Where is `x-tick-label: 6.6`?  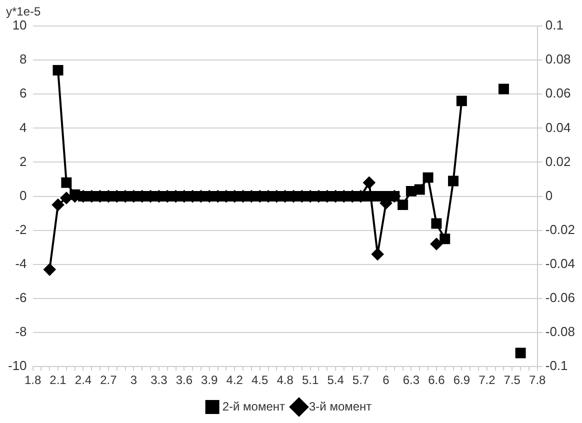 x-tick-label: 6.6 is located at coordinates (437, 380).